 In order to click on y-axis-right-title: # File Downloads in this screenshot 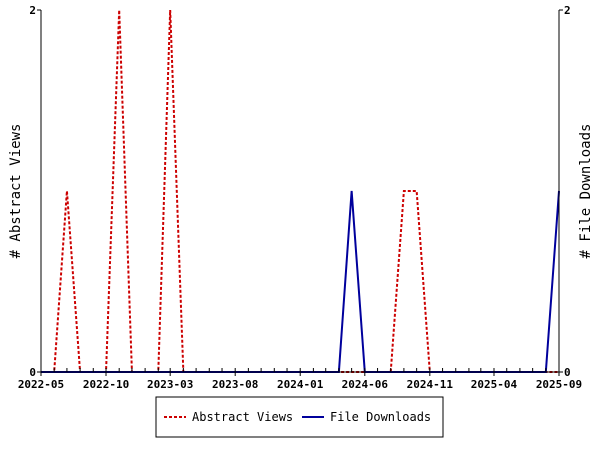, I will do `click(586, 191)`.